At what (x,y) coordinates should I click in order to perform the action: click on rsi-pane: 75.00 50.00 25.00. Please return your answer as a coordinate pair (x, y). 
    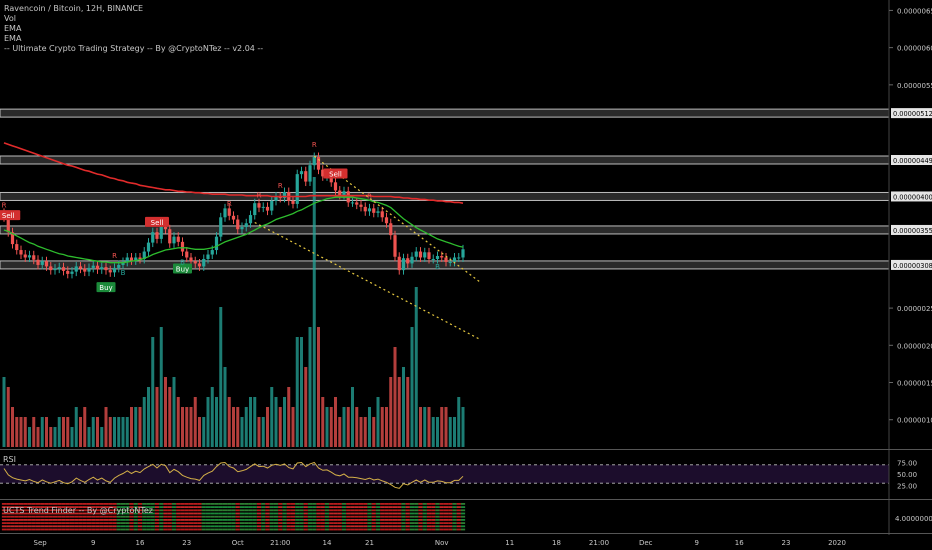
    Looking at the image, I should click on (458, 475).